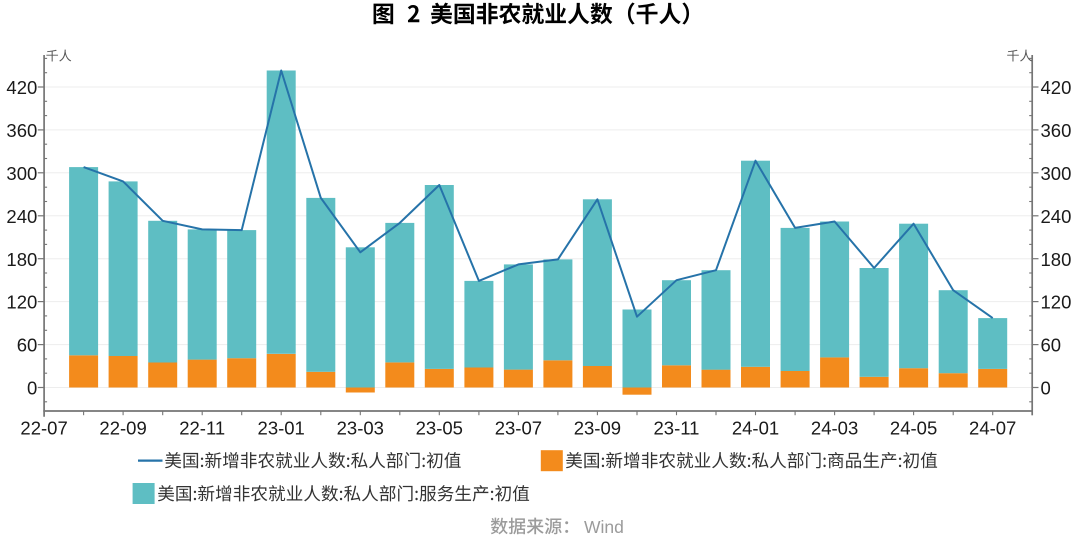 This screenshot has width=1080, height=540. What do you see at coordinates (677, 428) in the screenshot?
I see `svg-text: 23-11` at bounding box center [677, 428].